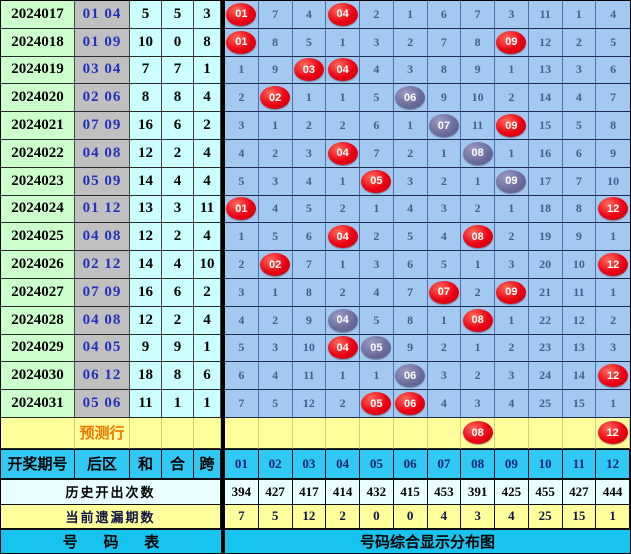 This screenshot has height=554, width=631. What do you see at coordinates (613, 181) in the screenshot?
I see `grid-cell: 10` at bounding box center [613, 181].